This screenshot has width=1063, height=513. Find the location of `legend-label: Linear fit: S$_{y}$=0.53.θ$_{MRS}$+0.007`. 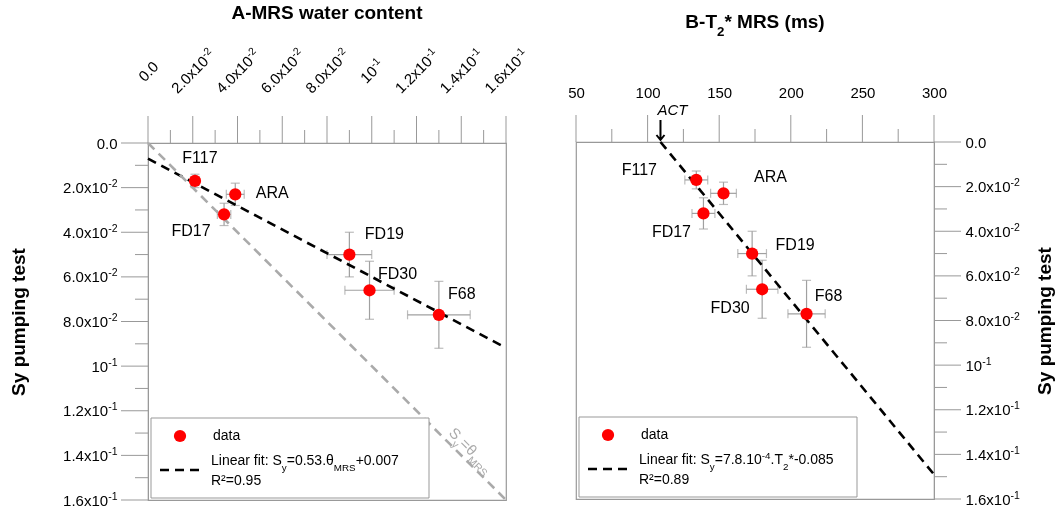

legend-label: Linear fit: S$_{y}$=0.53.θ$_{MRS}$+0.007 is located at coordinates (305, 462).